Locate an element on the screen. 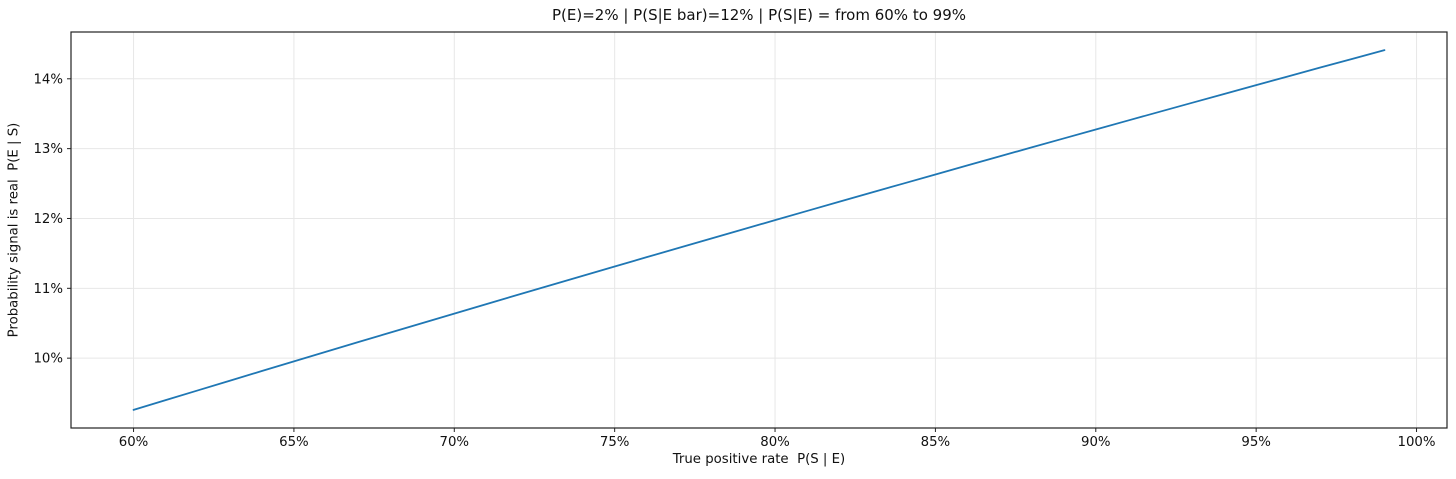 Image resolution: width=1456 pixels, height=479 pixels. x-tick-label: 75% is located at coordinates (615, 442).